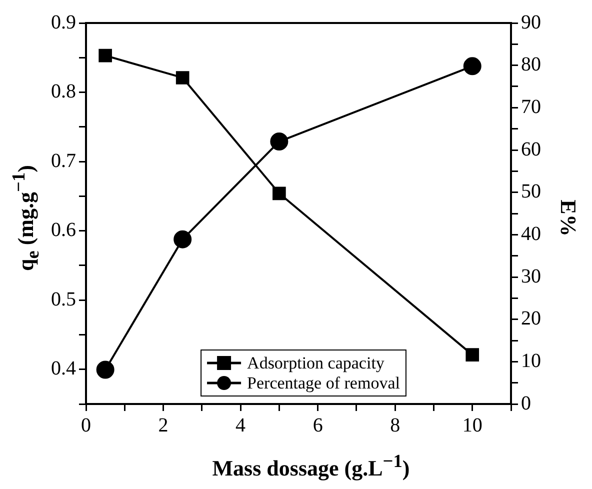 The height and width of the screenshot is (489, 592). Describe the element at coordinates (531, 149) in the screenshot. I see `y2-tick-label: 60` at that location.